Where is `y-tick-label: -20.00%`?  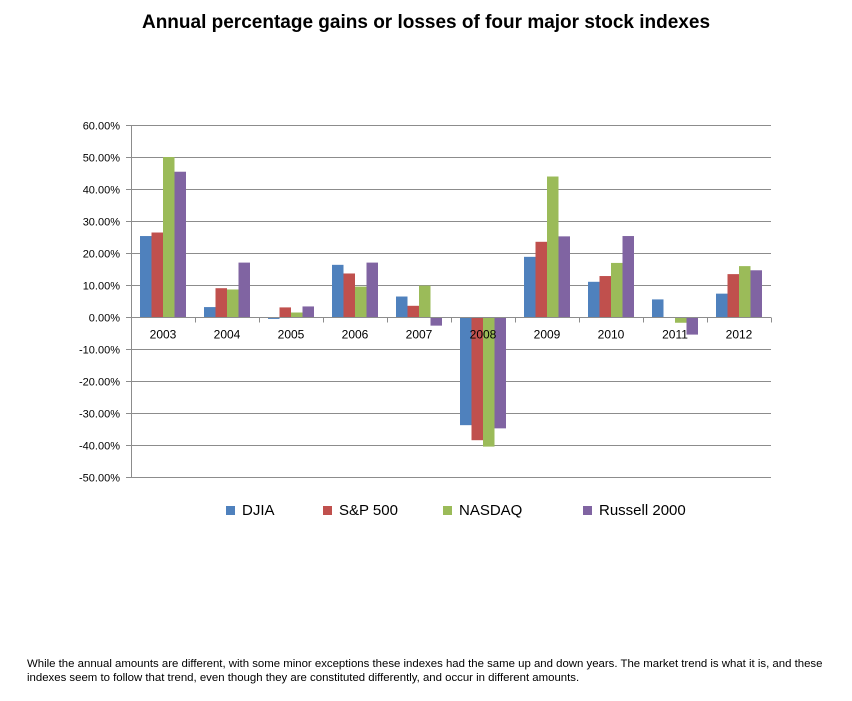 y-tick-label: -20.00% is located at coordinates (99, 383).